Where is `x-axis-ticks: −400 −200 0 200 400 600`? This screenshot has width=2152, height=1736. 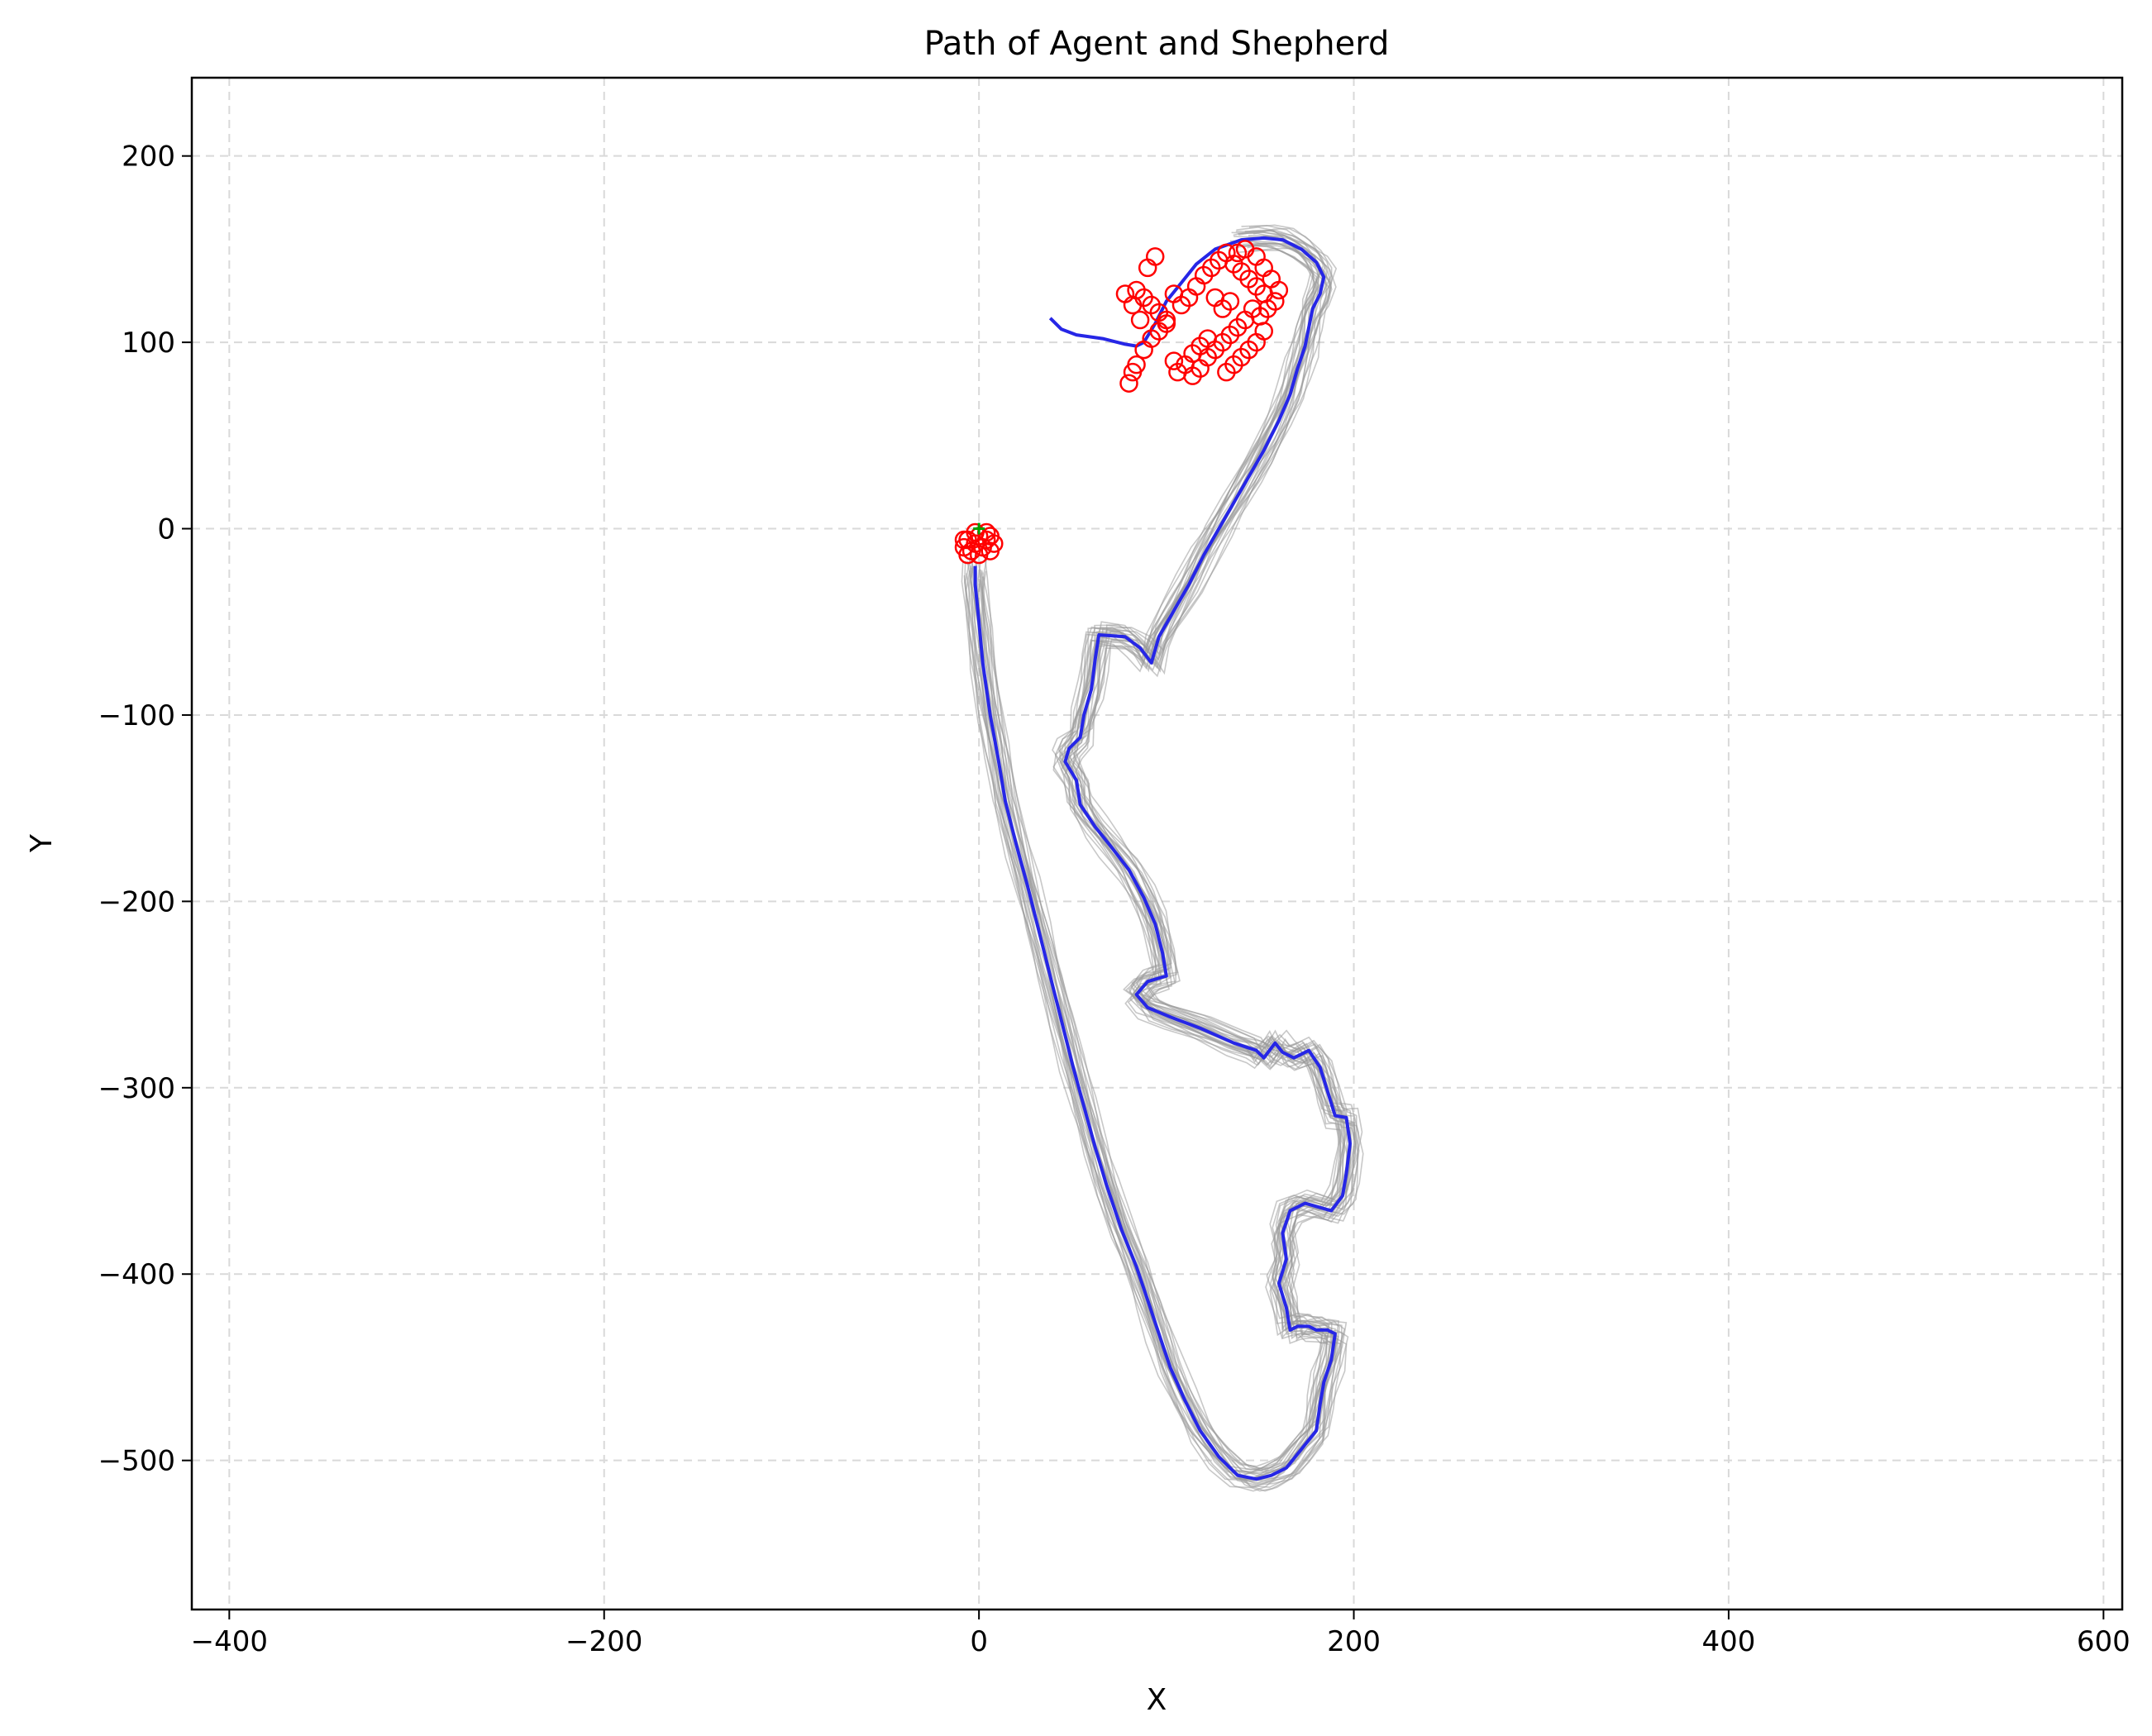
x-axis-ticks: −400 −200 0 200 400 600 is located at coordinates (1161, 1634).